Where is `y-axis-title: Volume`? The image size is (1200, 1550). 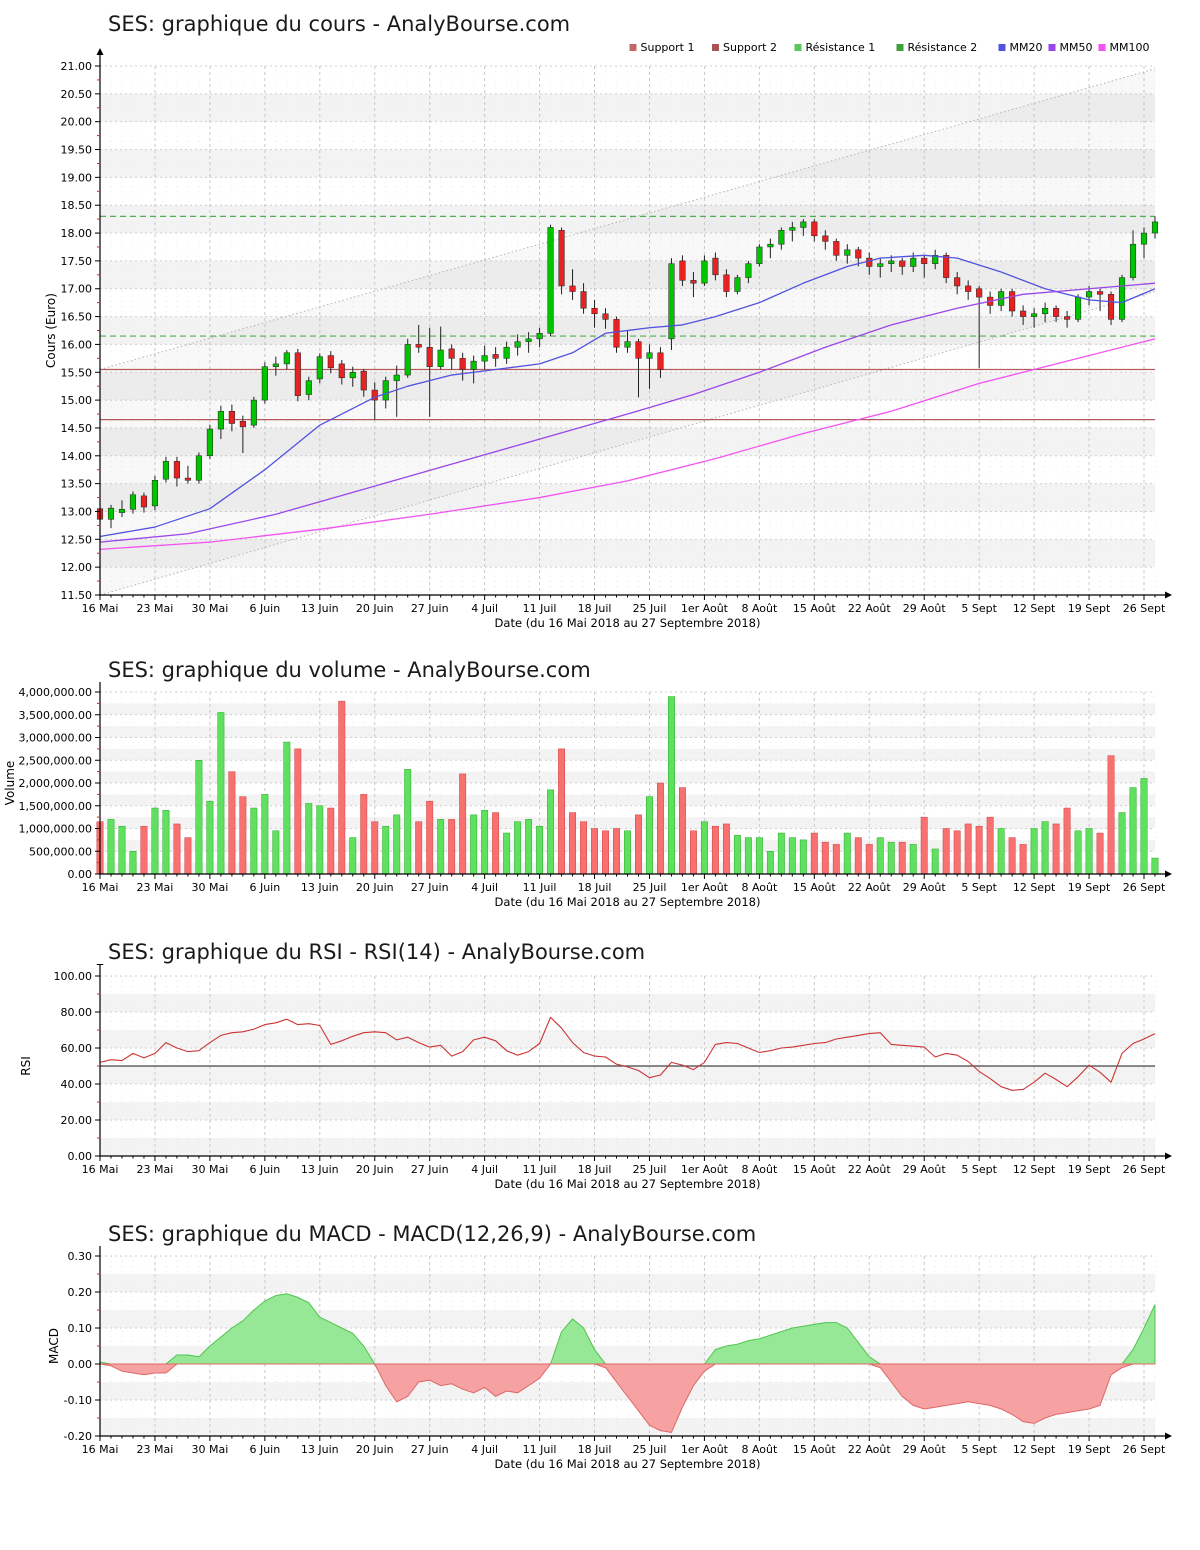
y-axis-title: Volume is located at coordinates (10, 783).